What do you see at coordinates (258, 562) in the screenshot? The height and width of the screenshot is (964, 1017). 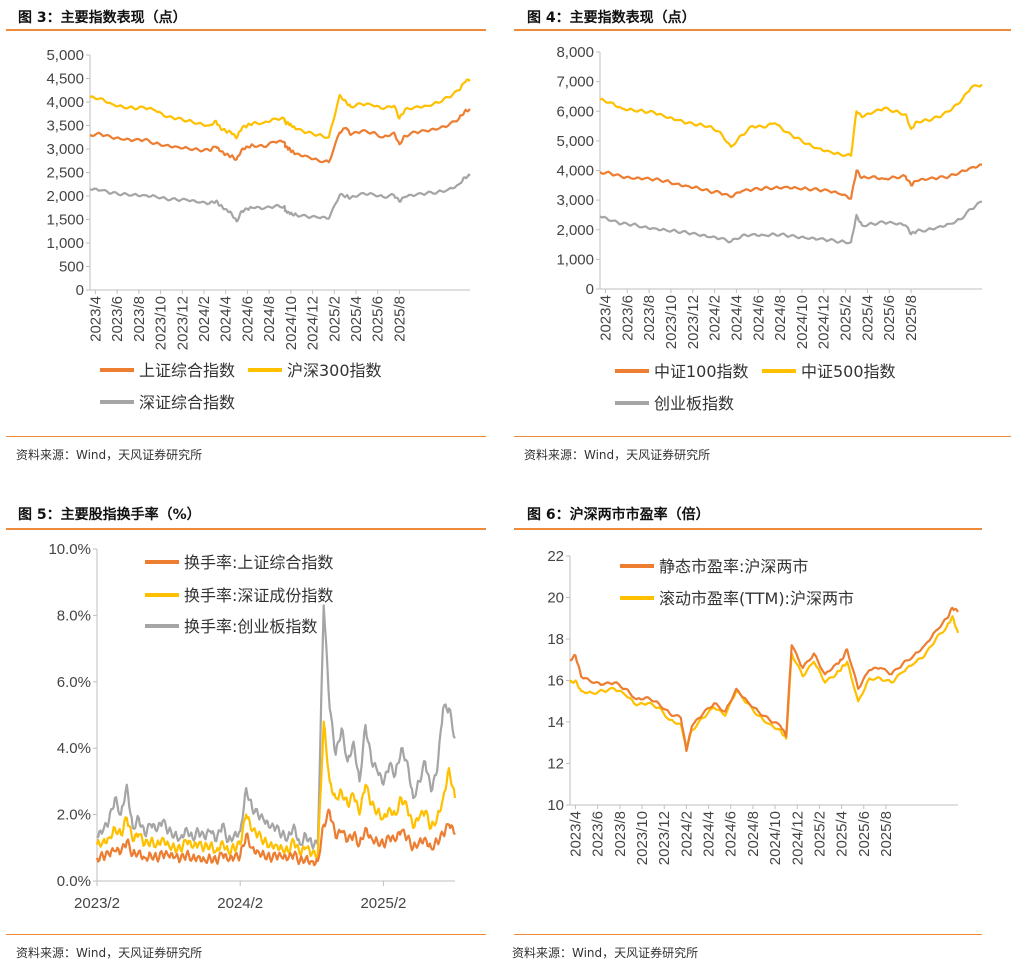 I see `fig2-legend-label-0: 换手率:上证综合指数` at bounding box center [258, 562].